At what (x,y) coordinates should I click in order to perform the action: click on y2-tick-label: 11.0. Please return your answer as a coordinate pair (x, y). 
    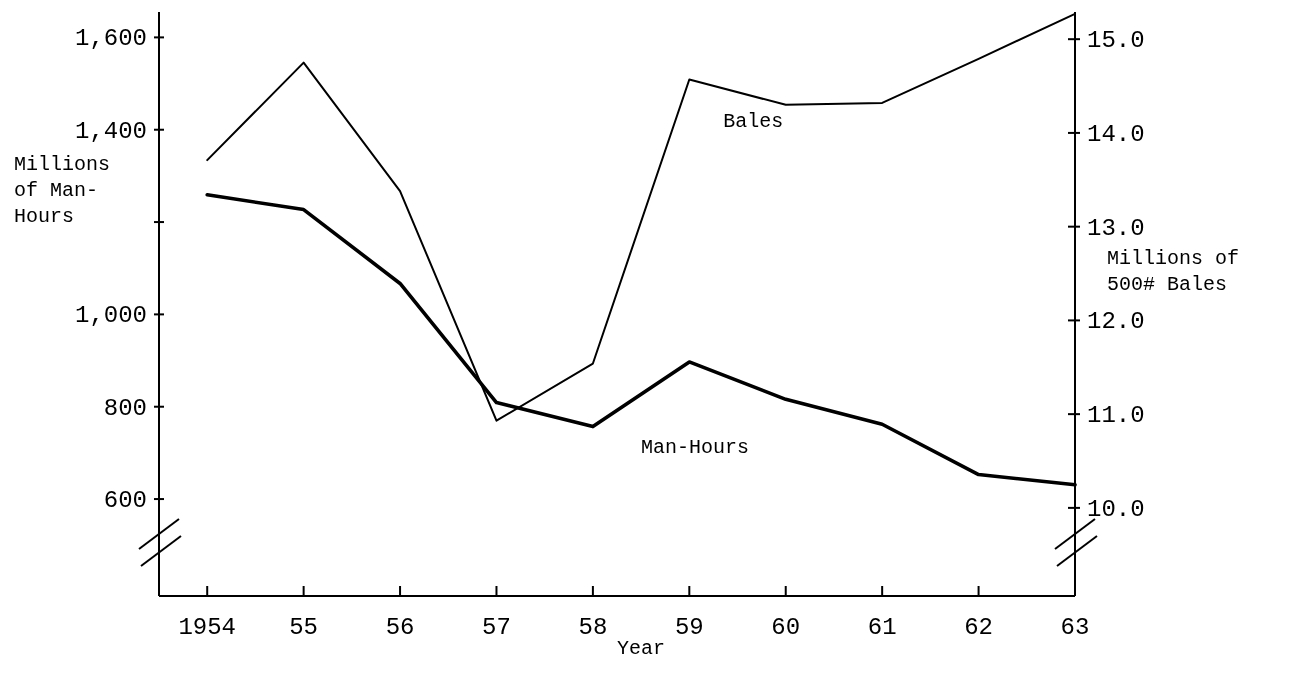
    Looking at the image, I should click on (1116, 416).